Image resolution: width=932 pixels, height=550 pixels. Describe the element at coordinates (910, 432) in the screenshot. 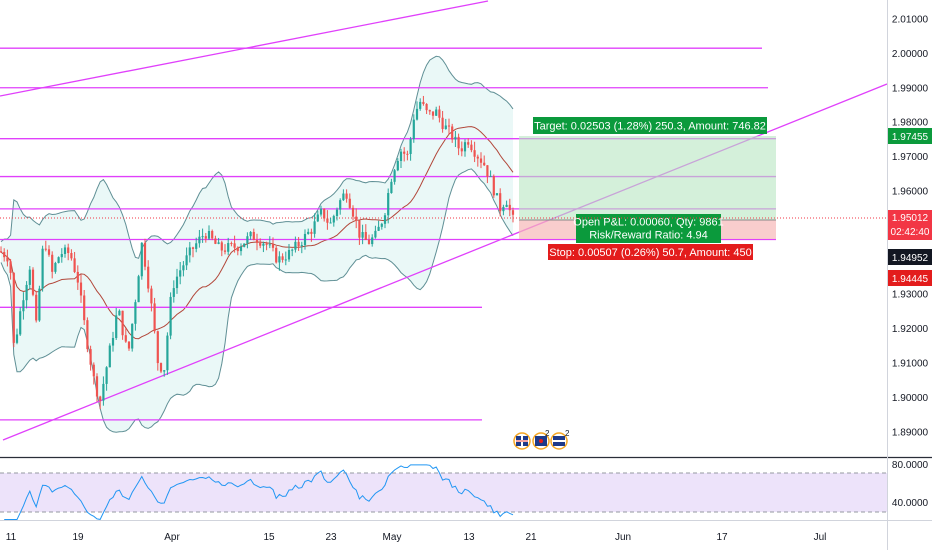

I see `price-tick-label: 1.89000` at that location.